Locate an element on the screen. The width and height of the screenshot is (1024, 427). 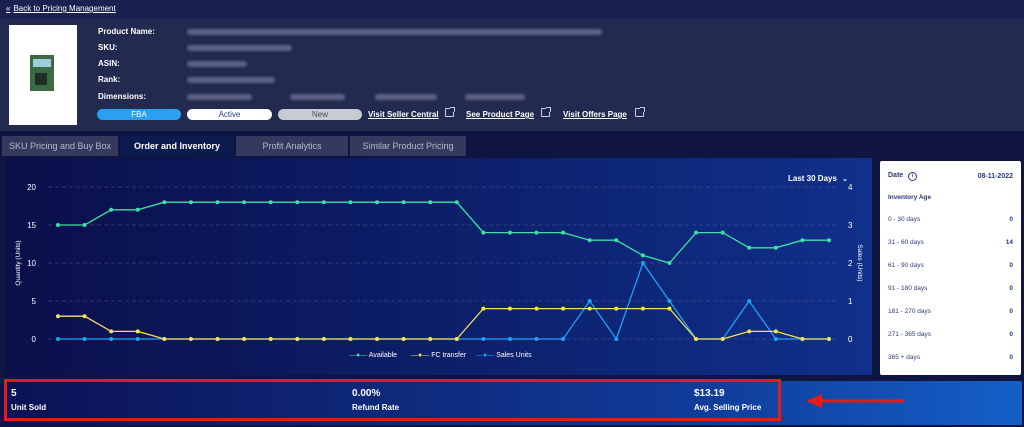
status-badge: Active is located at coordinates (229, 114).